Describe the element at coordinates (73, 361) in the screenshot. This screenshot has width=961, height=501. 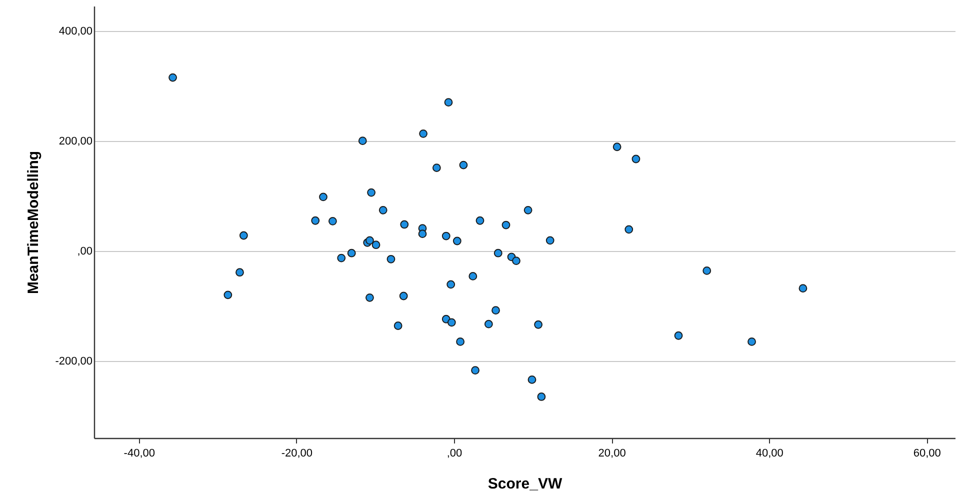
I see `y-tick-label: -200,00` at that location.